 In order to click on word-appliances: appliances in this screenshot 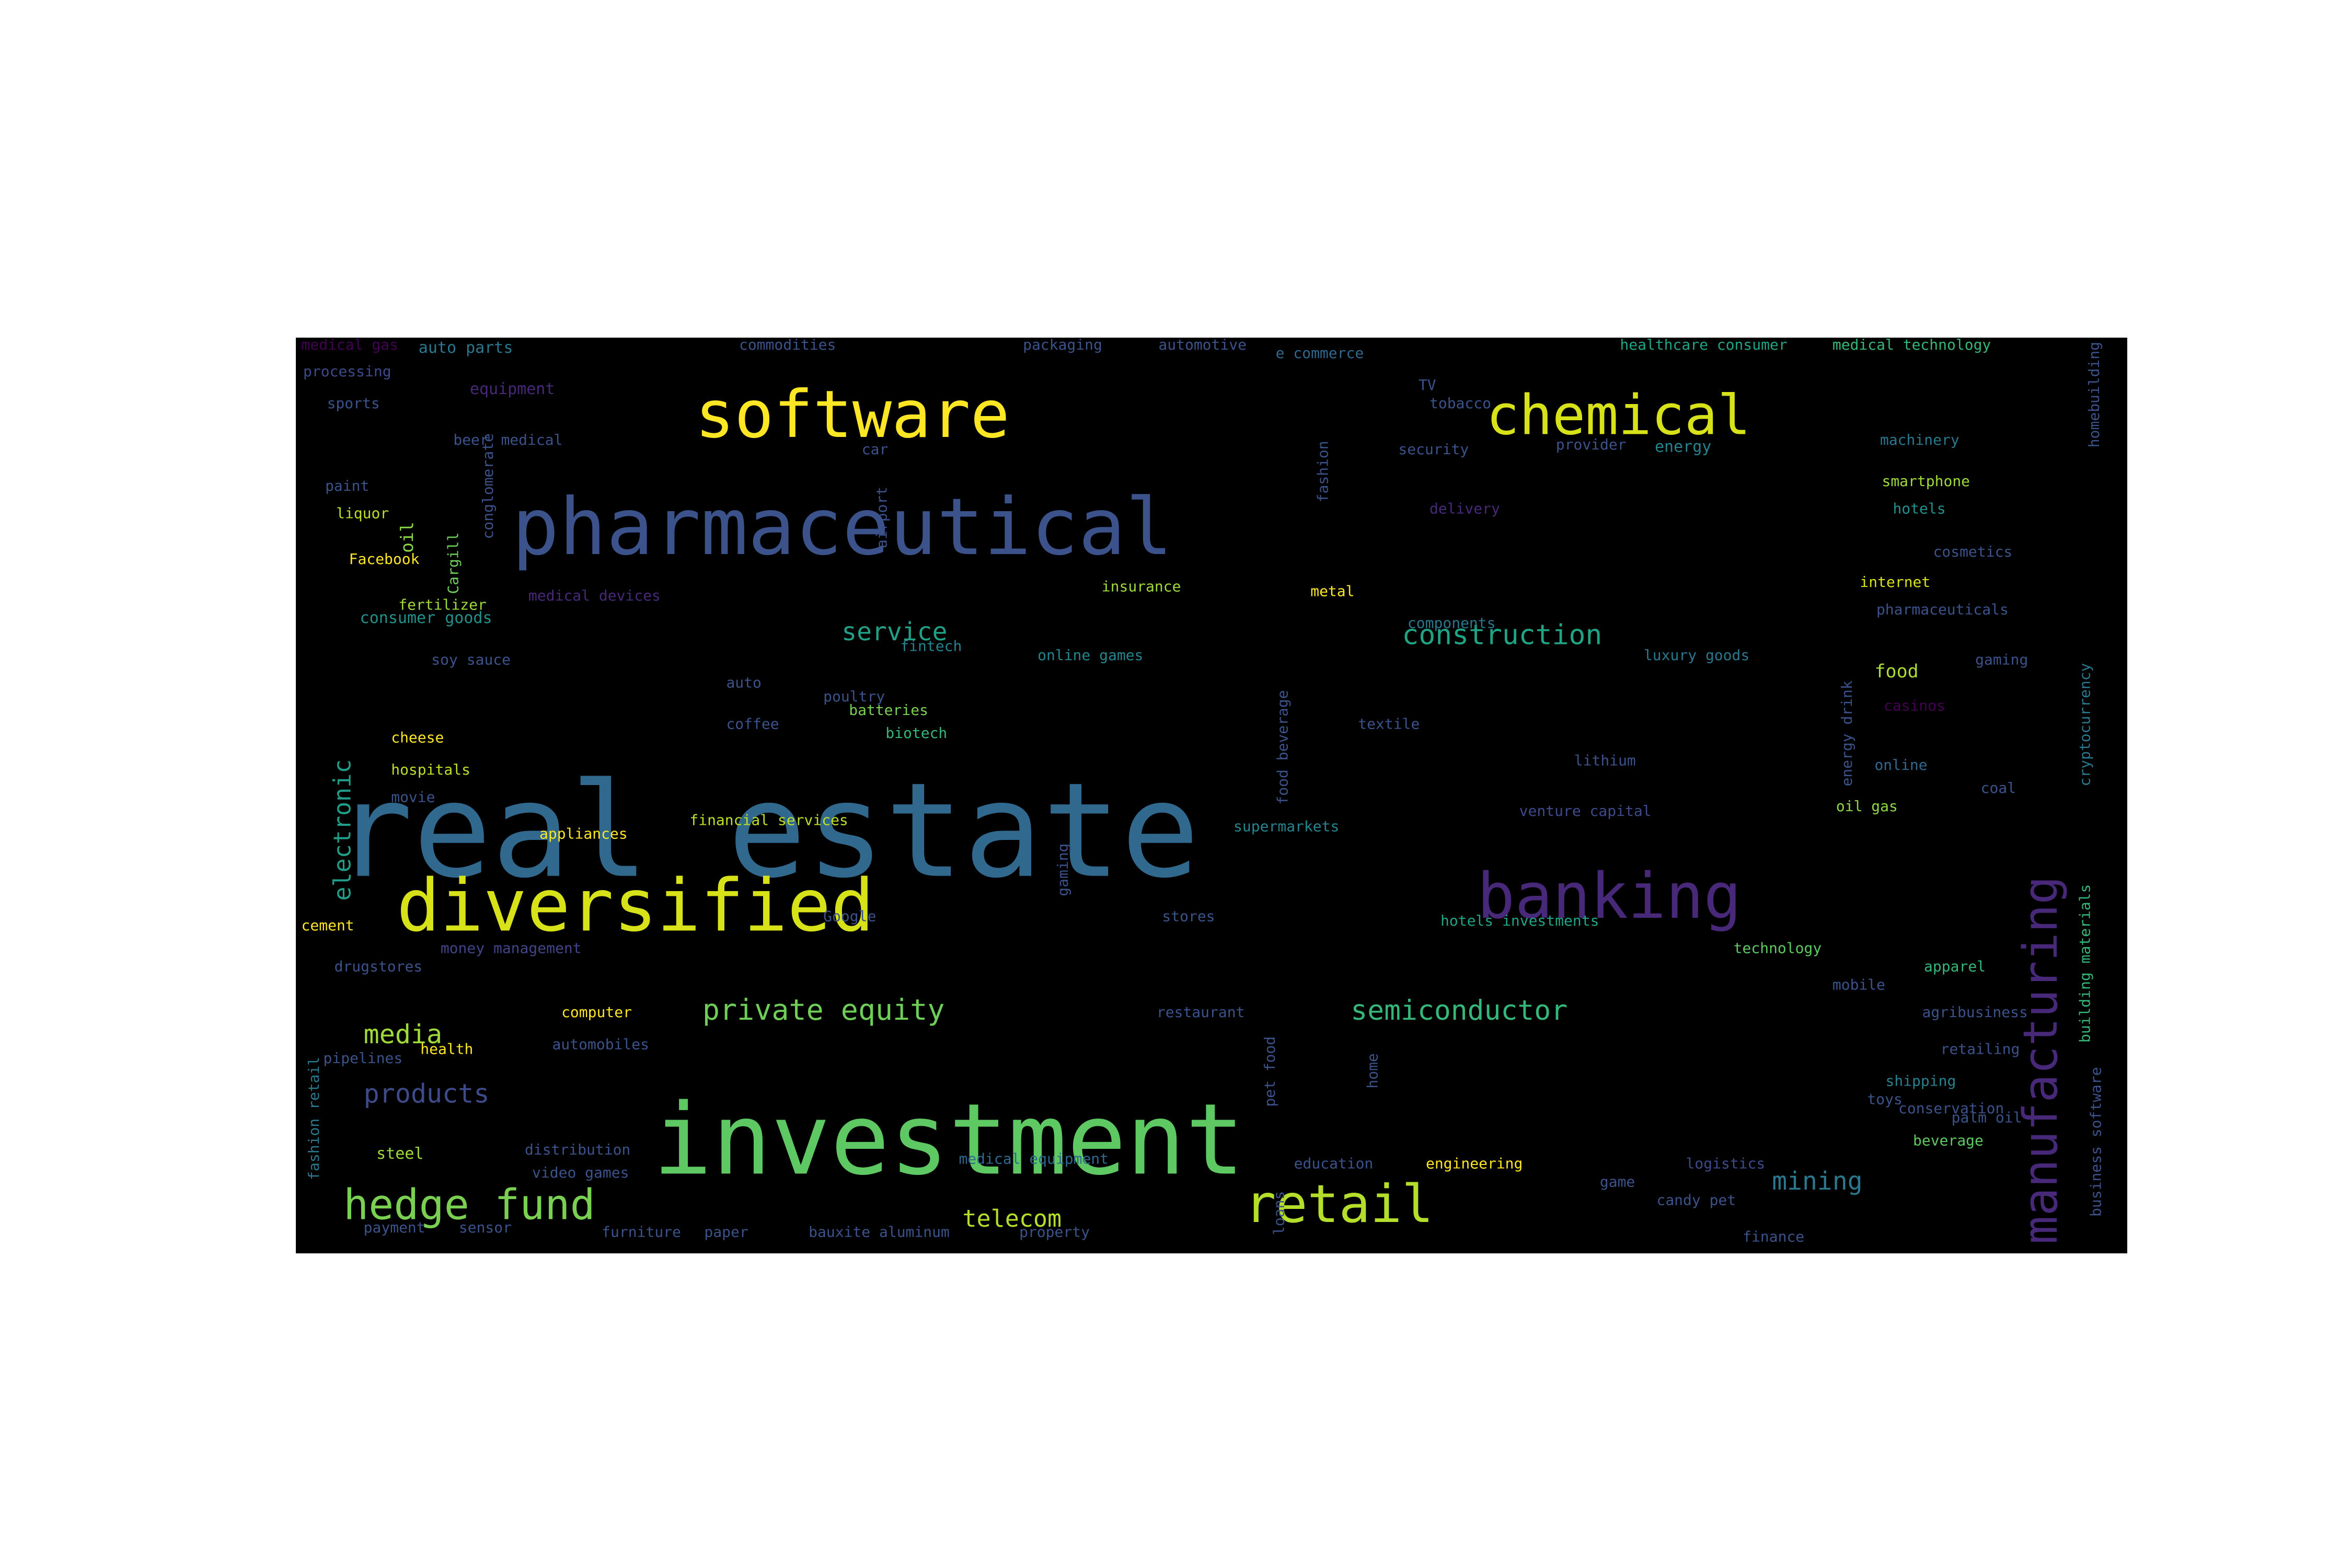, I will do `click(583, 834)`.